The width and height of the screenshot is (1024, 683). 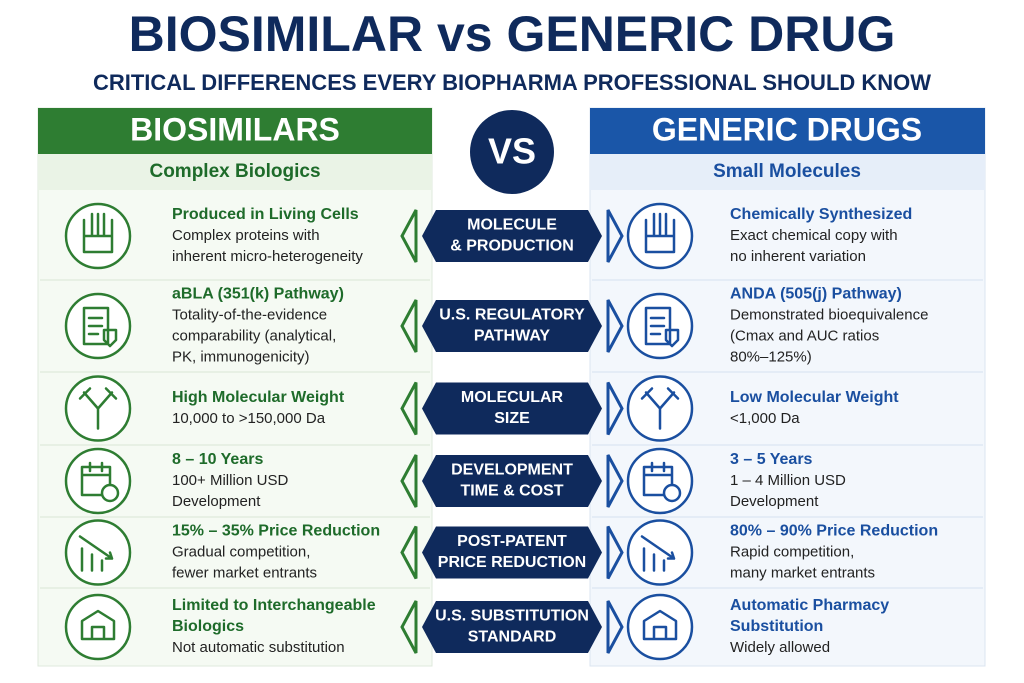 I want to click on item-desc: Rapid competition,, so click(x=792, y=551).